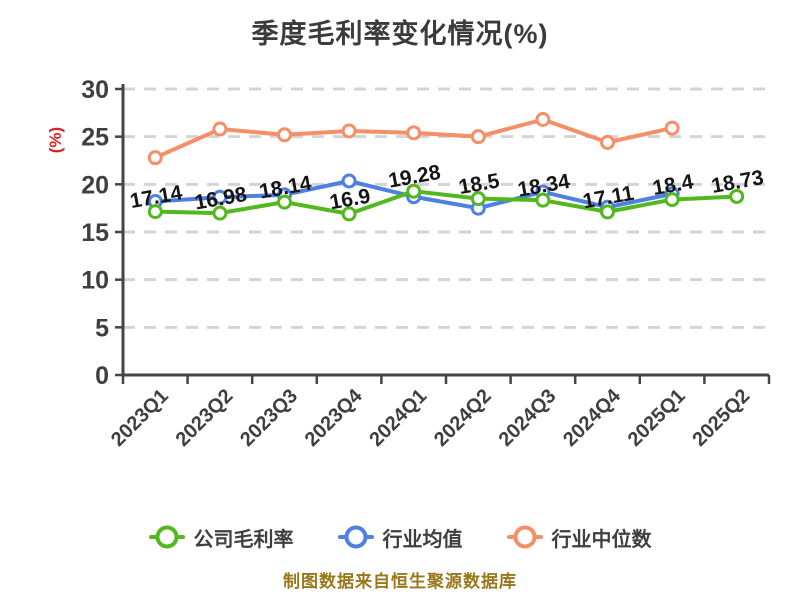  What do you see at coordinates (400, 34) in the screenshot?
I see `chart-title: 季度毛利率变化情况(%)` at bounding box center [400, 34].